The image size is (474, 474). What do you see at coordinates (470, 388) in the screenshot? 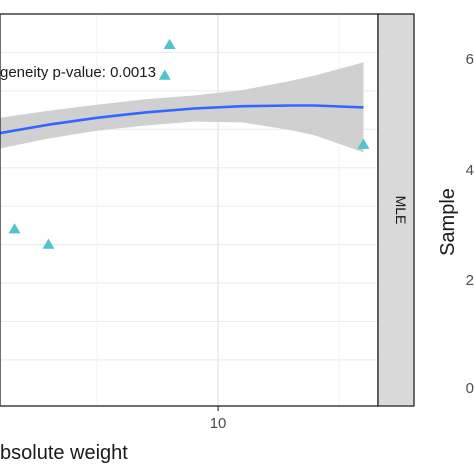
I see `right-tick-label-3: 0` at bounding box center [470, 388].